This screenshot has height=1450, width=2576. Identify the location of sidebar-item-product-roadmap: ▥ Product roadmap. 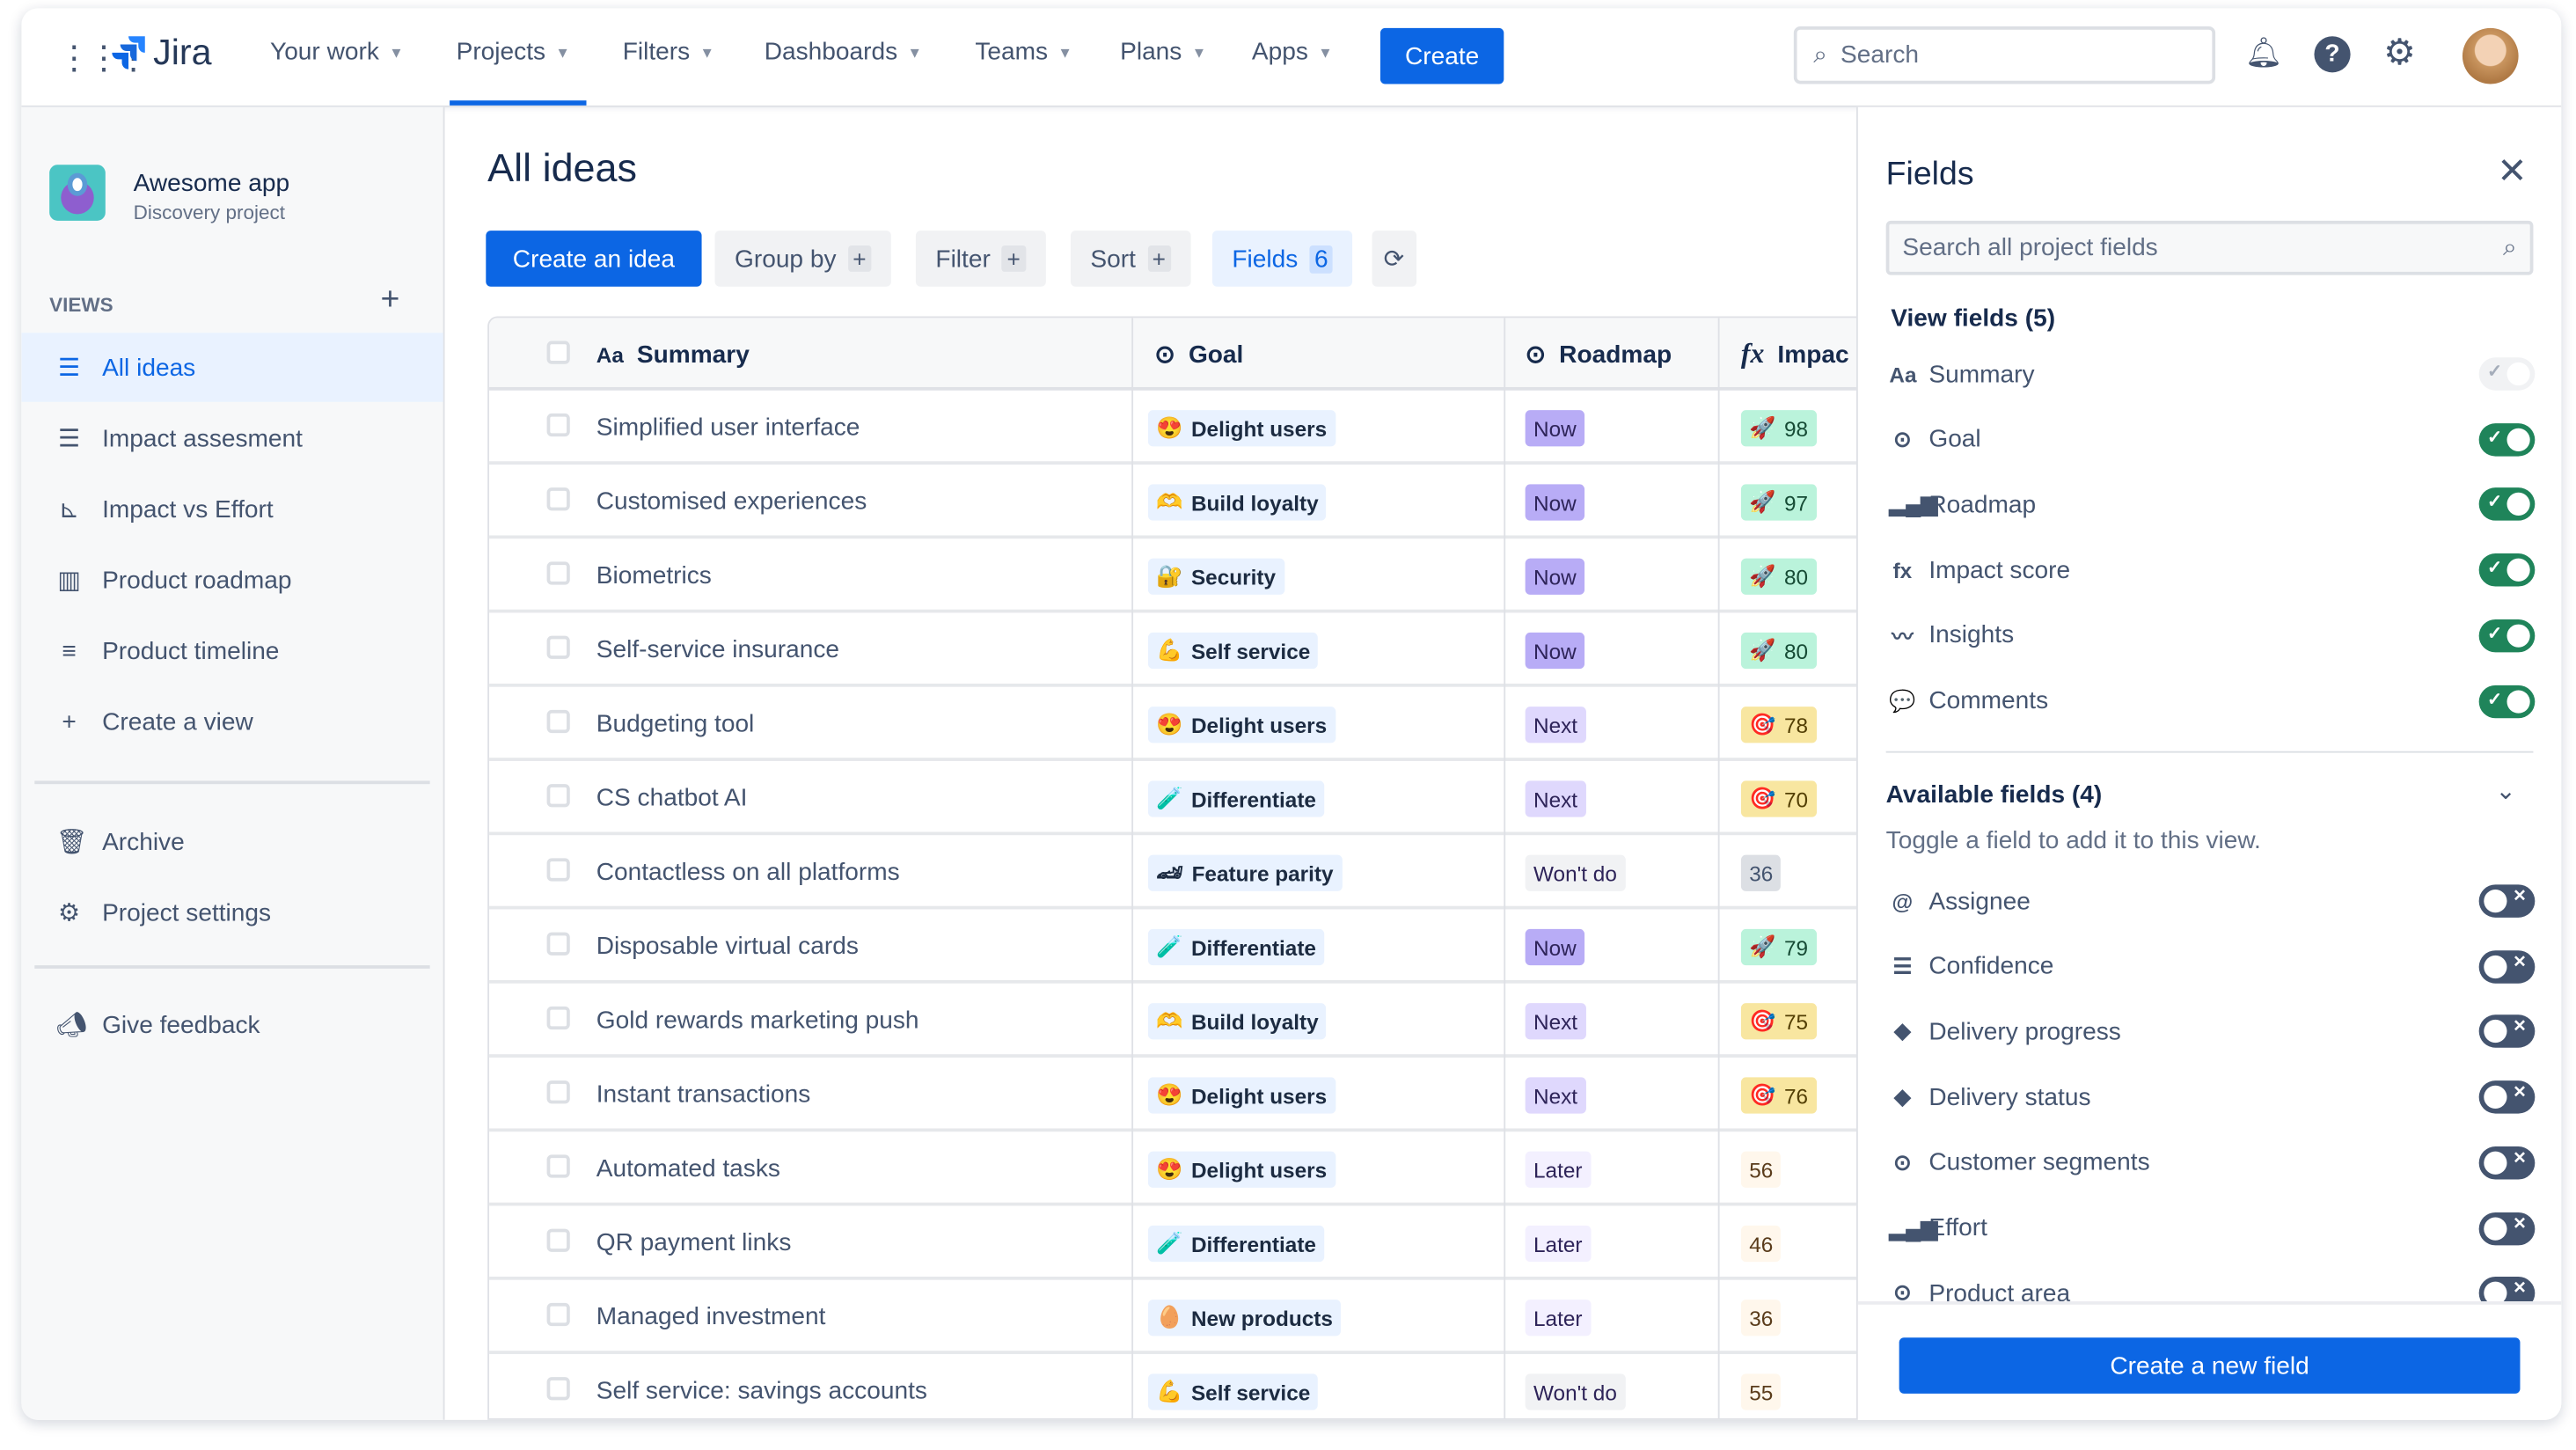
(232, 580).